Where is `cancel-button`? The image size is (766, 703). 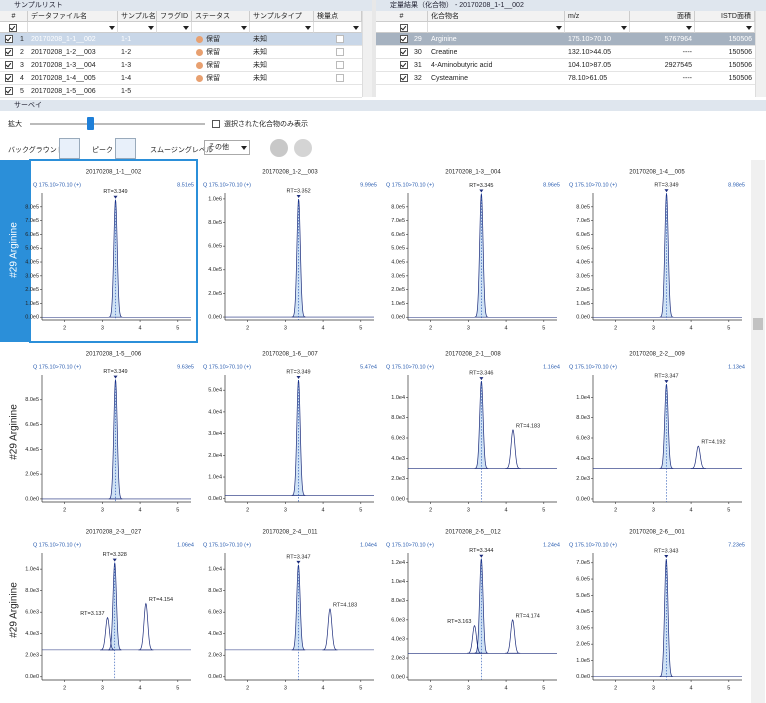
cancel-button is located at coordinates (279, 148).